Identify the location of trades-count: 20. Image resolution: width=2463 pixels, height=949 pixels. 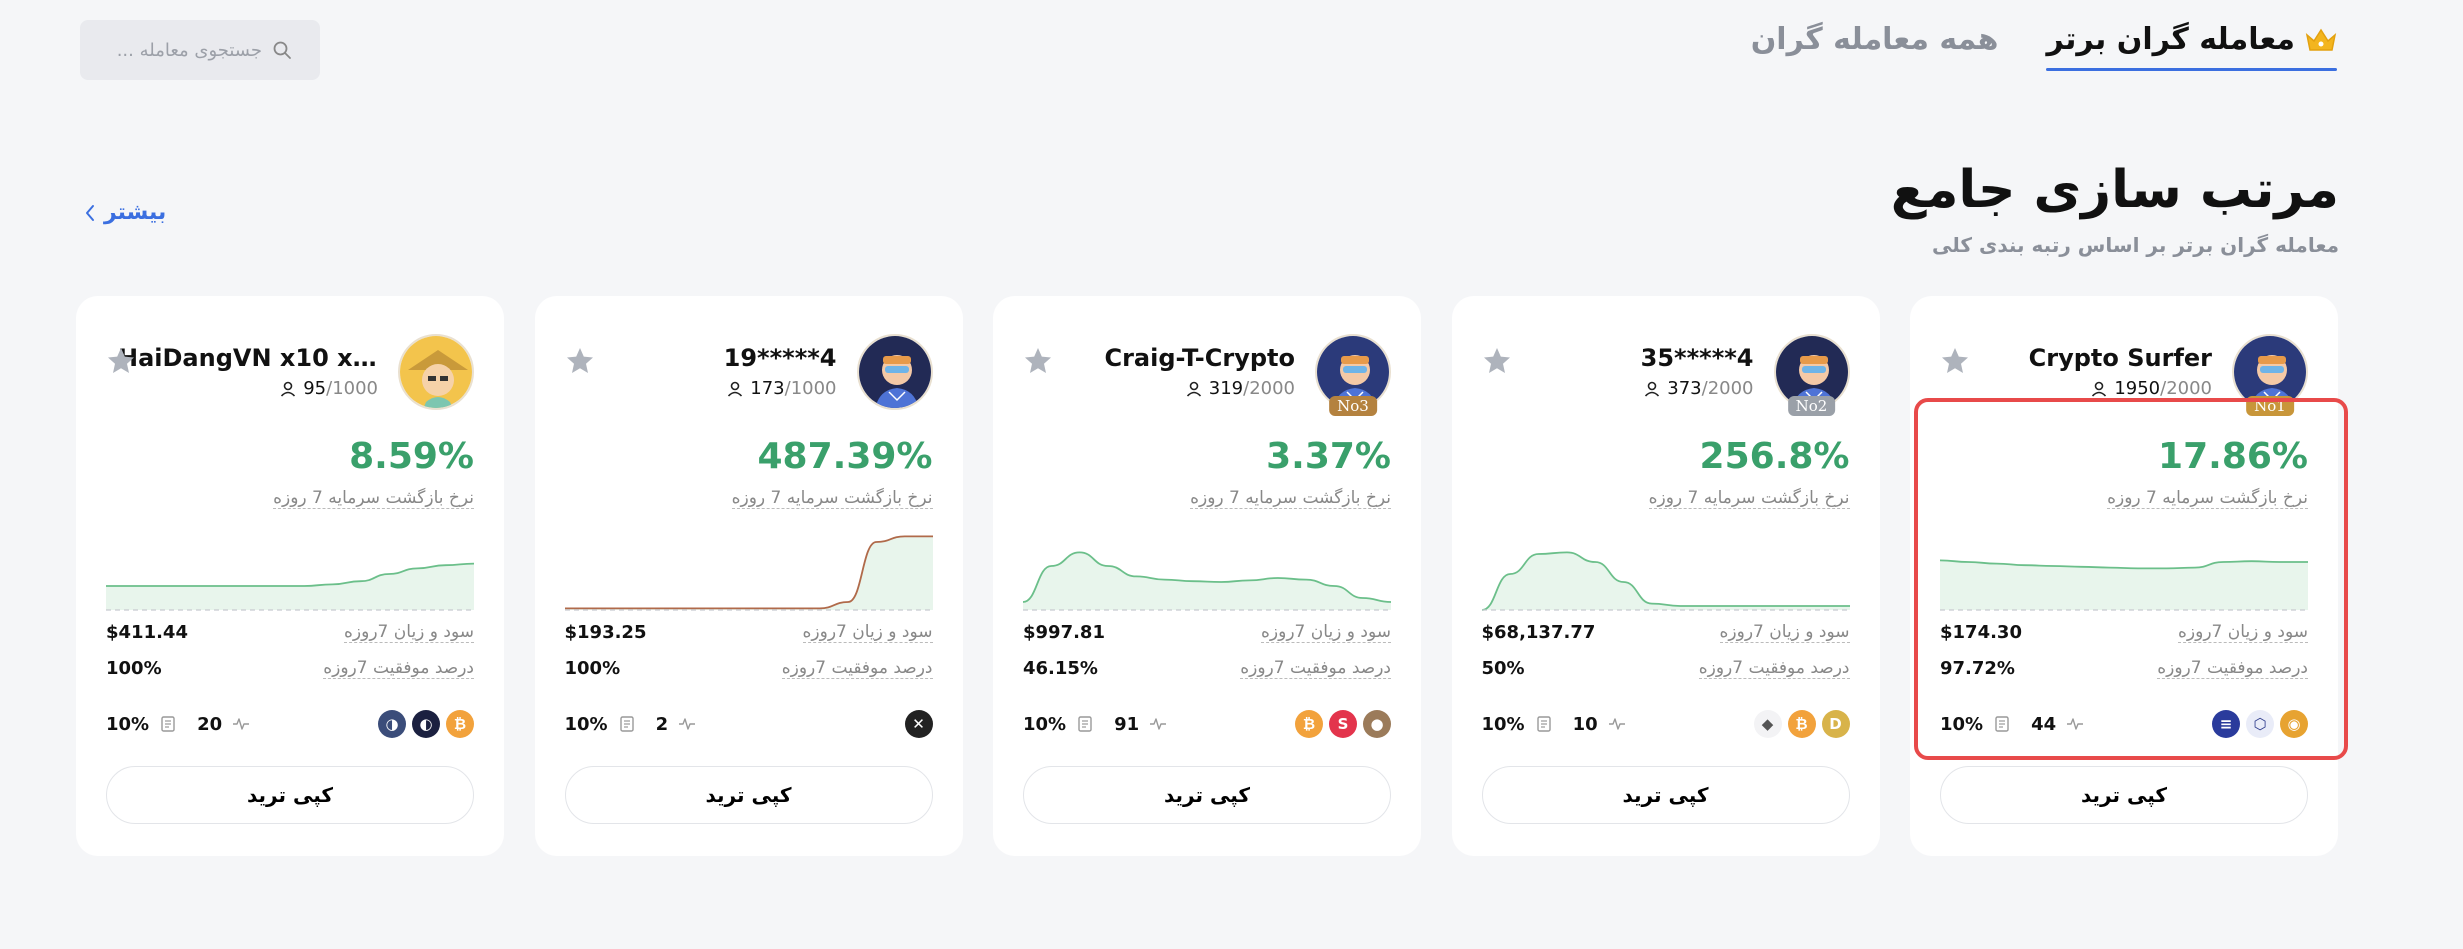
(210, 724).